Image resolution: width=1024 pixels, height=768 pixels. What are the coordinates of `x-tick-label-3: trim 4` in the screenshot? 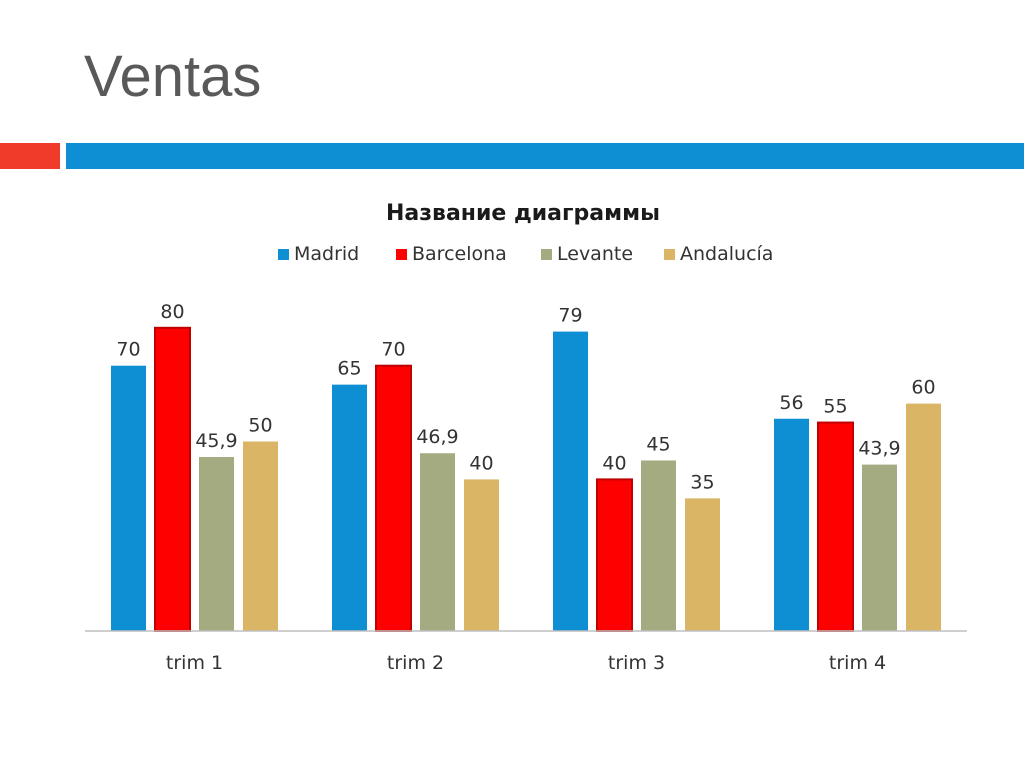 It's located at (857, 663).